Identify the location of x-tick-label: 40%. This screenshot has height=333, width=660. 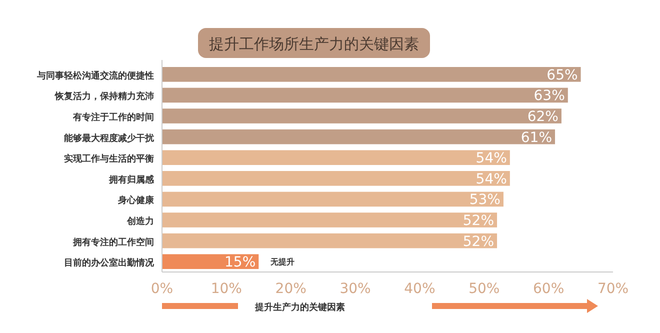
(420, 289).